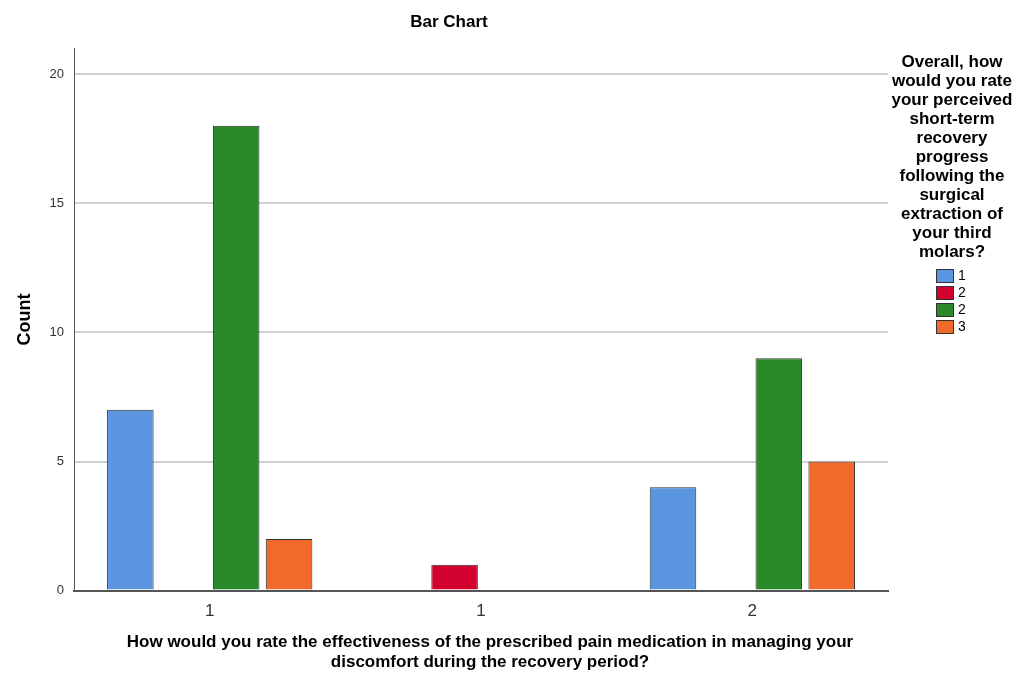 The height and width of the screenshot is (682, 1018). Describe the element at coordinates (57, 202) in the screenshot. I see `y-tick-label: 15` at that location.